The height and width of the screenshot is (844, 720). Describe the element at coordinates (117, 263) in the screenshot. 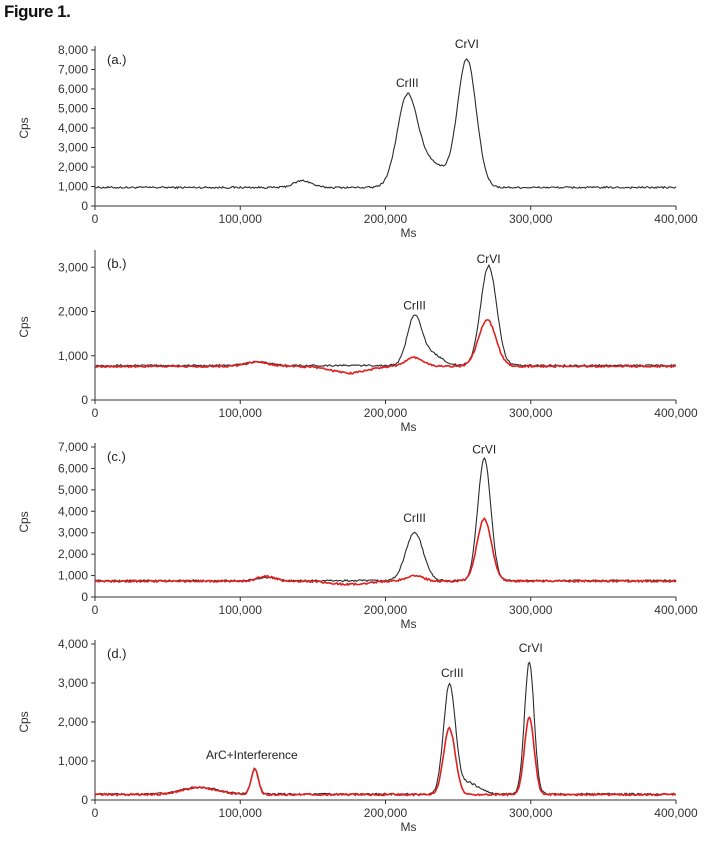

I see `panel-label: (b.)` at that location.